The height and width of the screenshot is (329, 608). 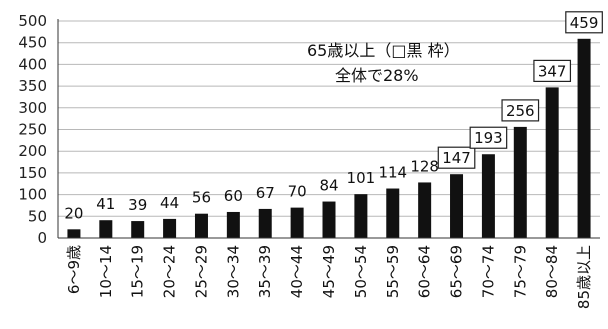 What do you see at coordinates (138, 271) in the screenshot?
I see `category-label: 15～19` at bounding box center [138, 271].